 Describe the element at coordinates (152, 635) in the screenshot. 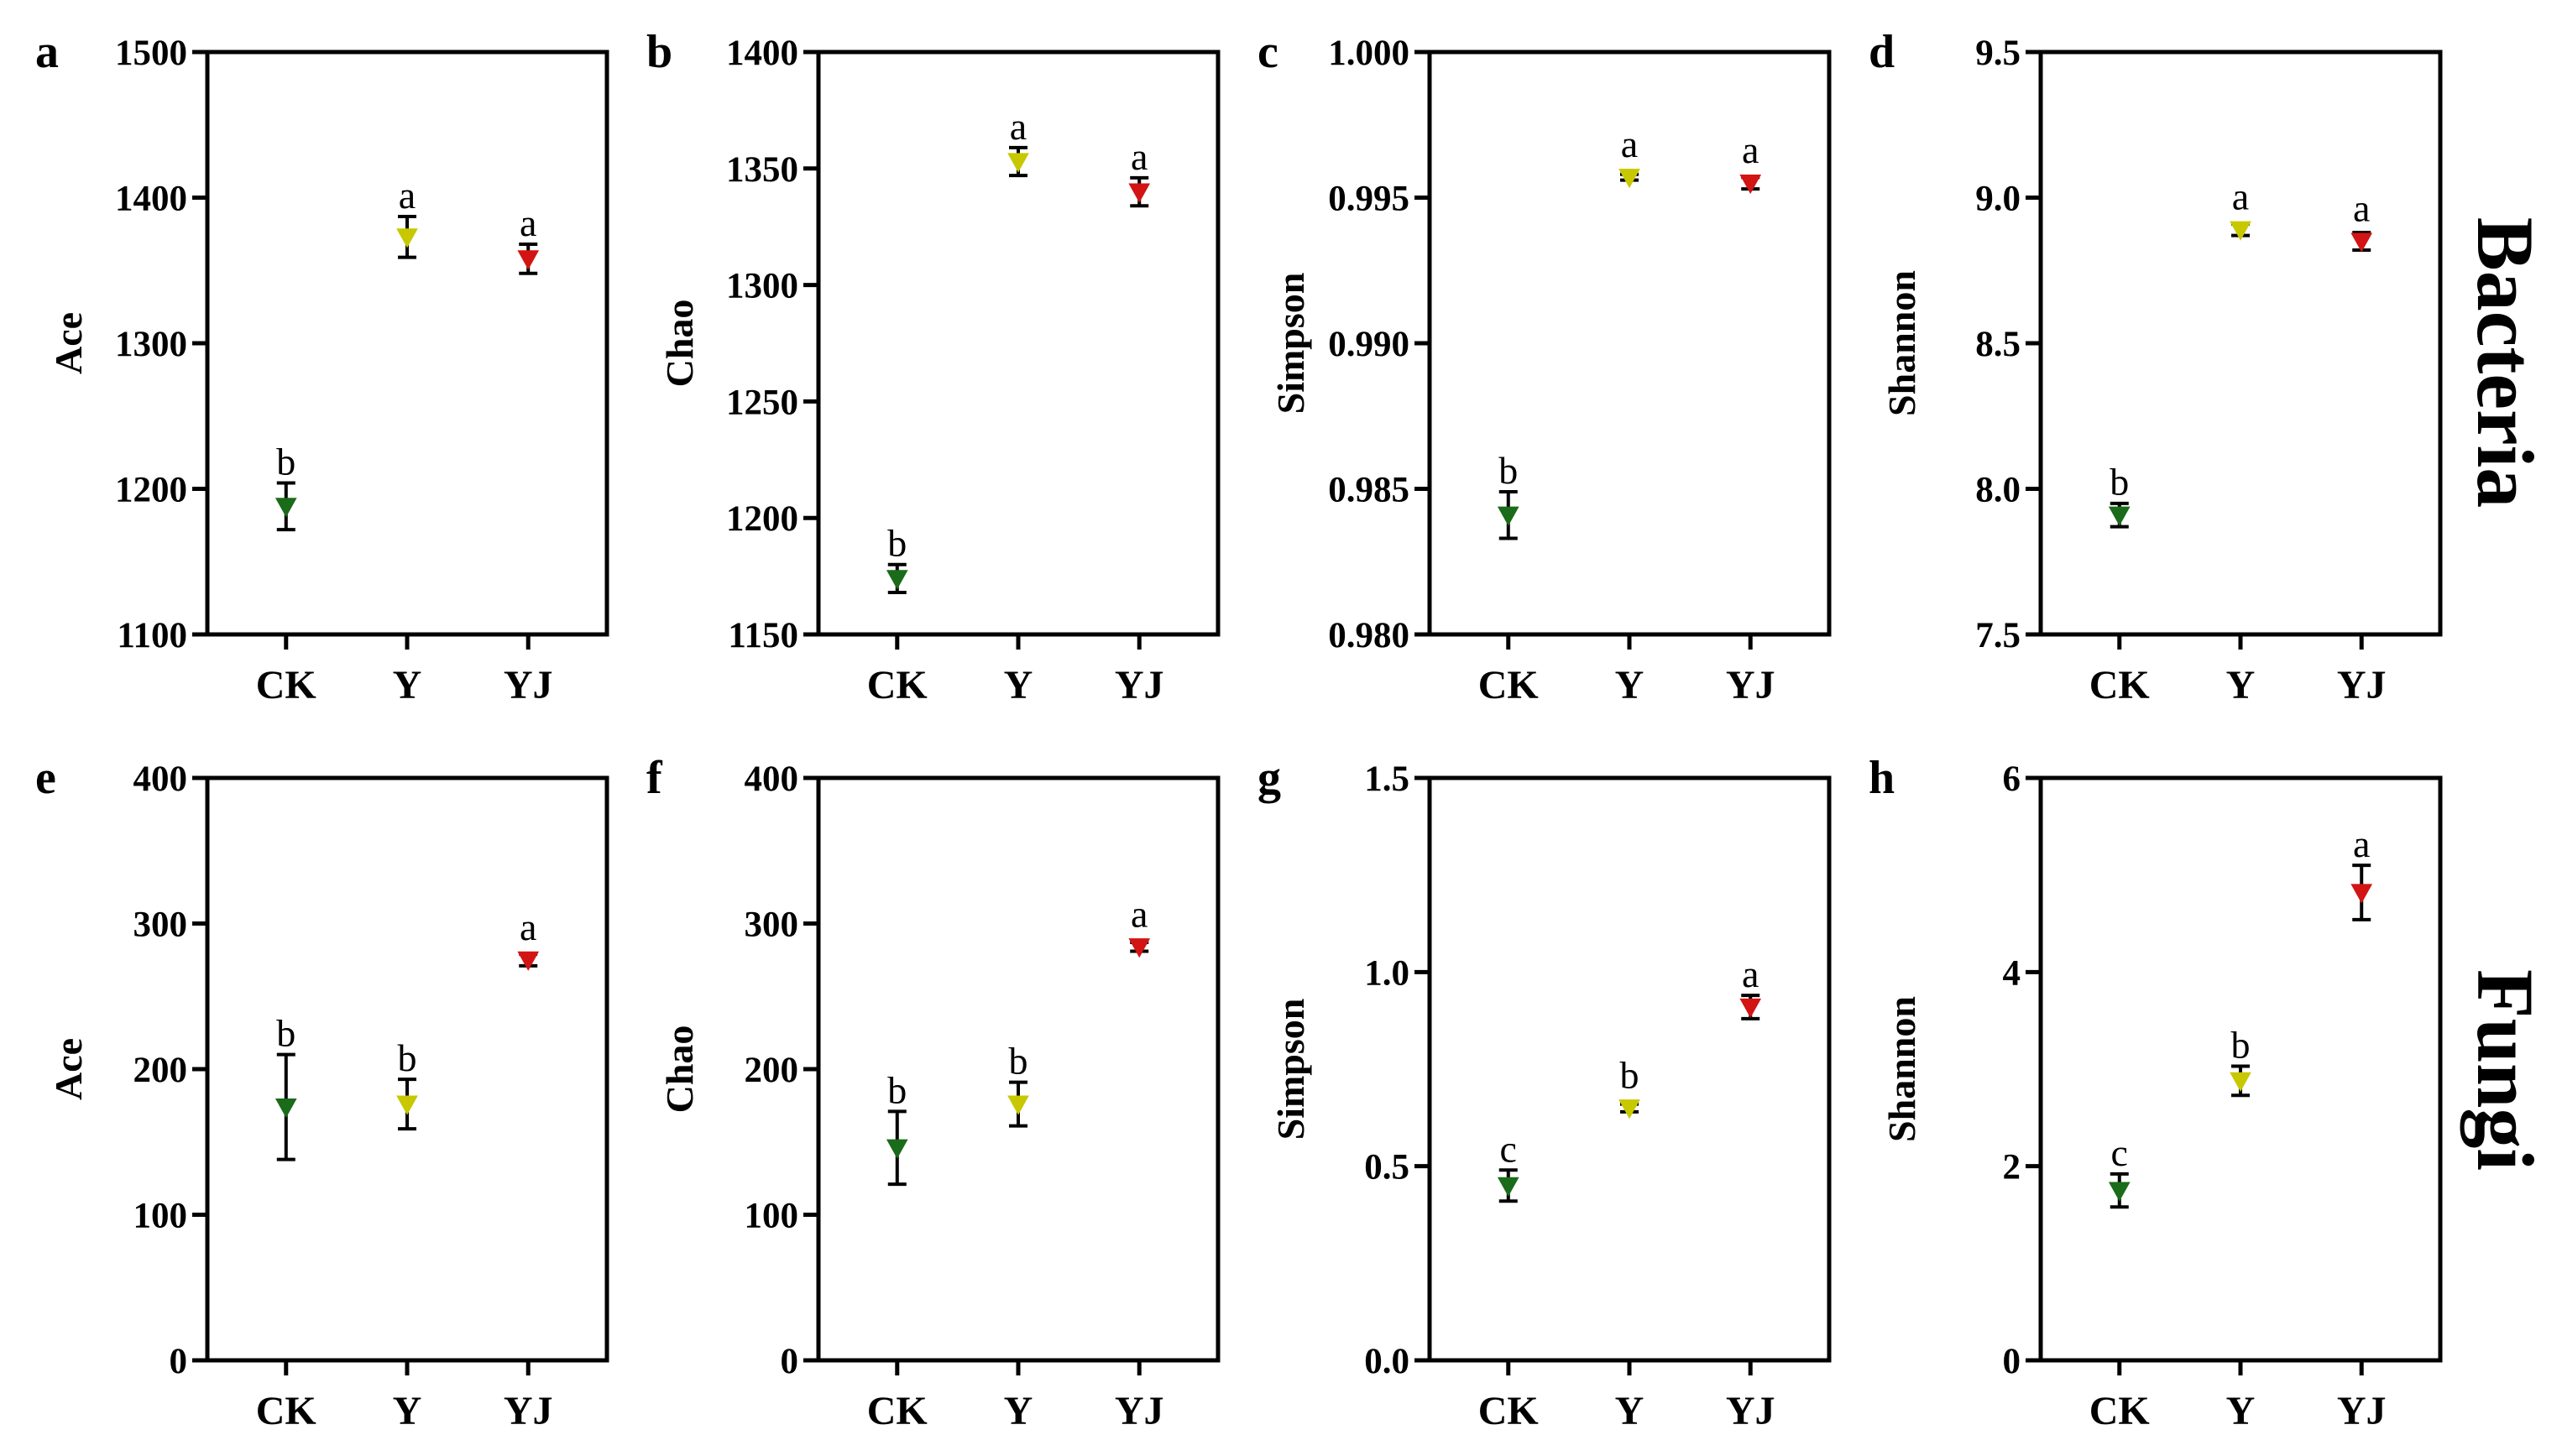

I see `y-tick-label: 1100` at that location.